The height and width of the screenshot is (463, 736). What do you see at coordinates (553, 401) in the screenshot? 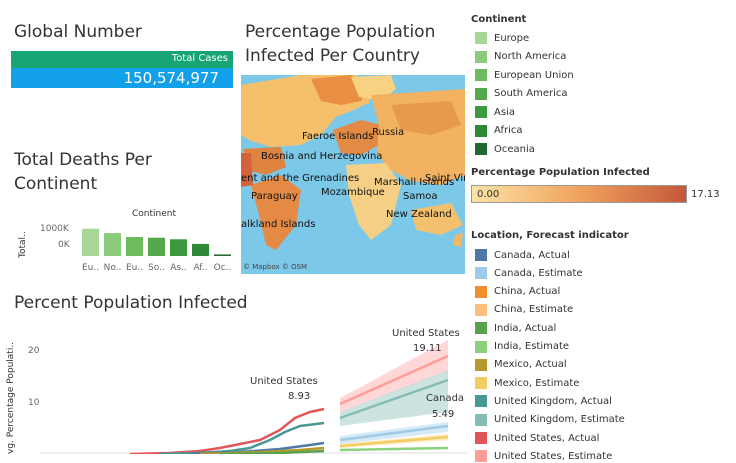
I see `location-legend-label: United Kingdom, Actual` at bounding box center [553, 401].